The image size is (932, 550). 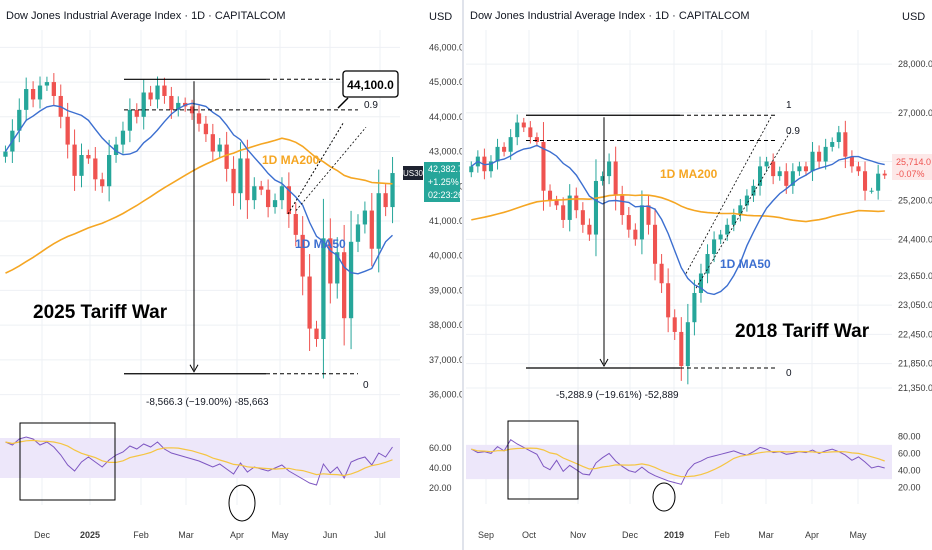 What do you see at coordinates (446, 360) in the screenshot?
I see `l-y-tick-label: 37,000.0` at bounding box center [446, 360].